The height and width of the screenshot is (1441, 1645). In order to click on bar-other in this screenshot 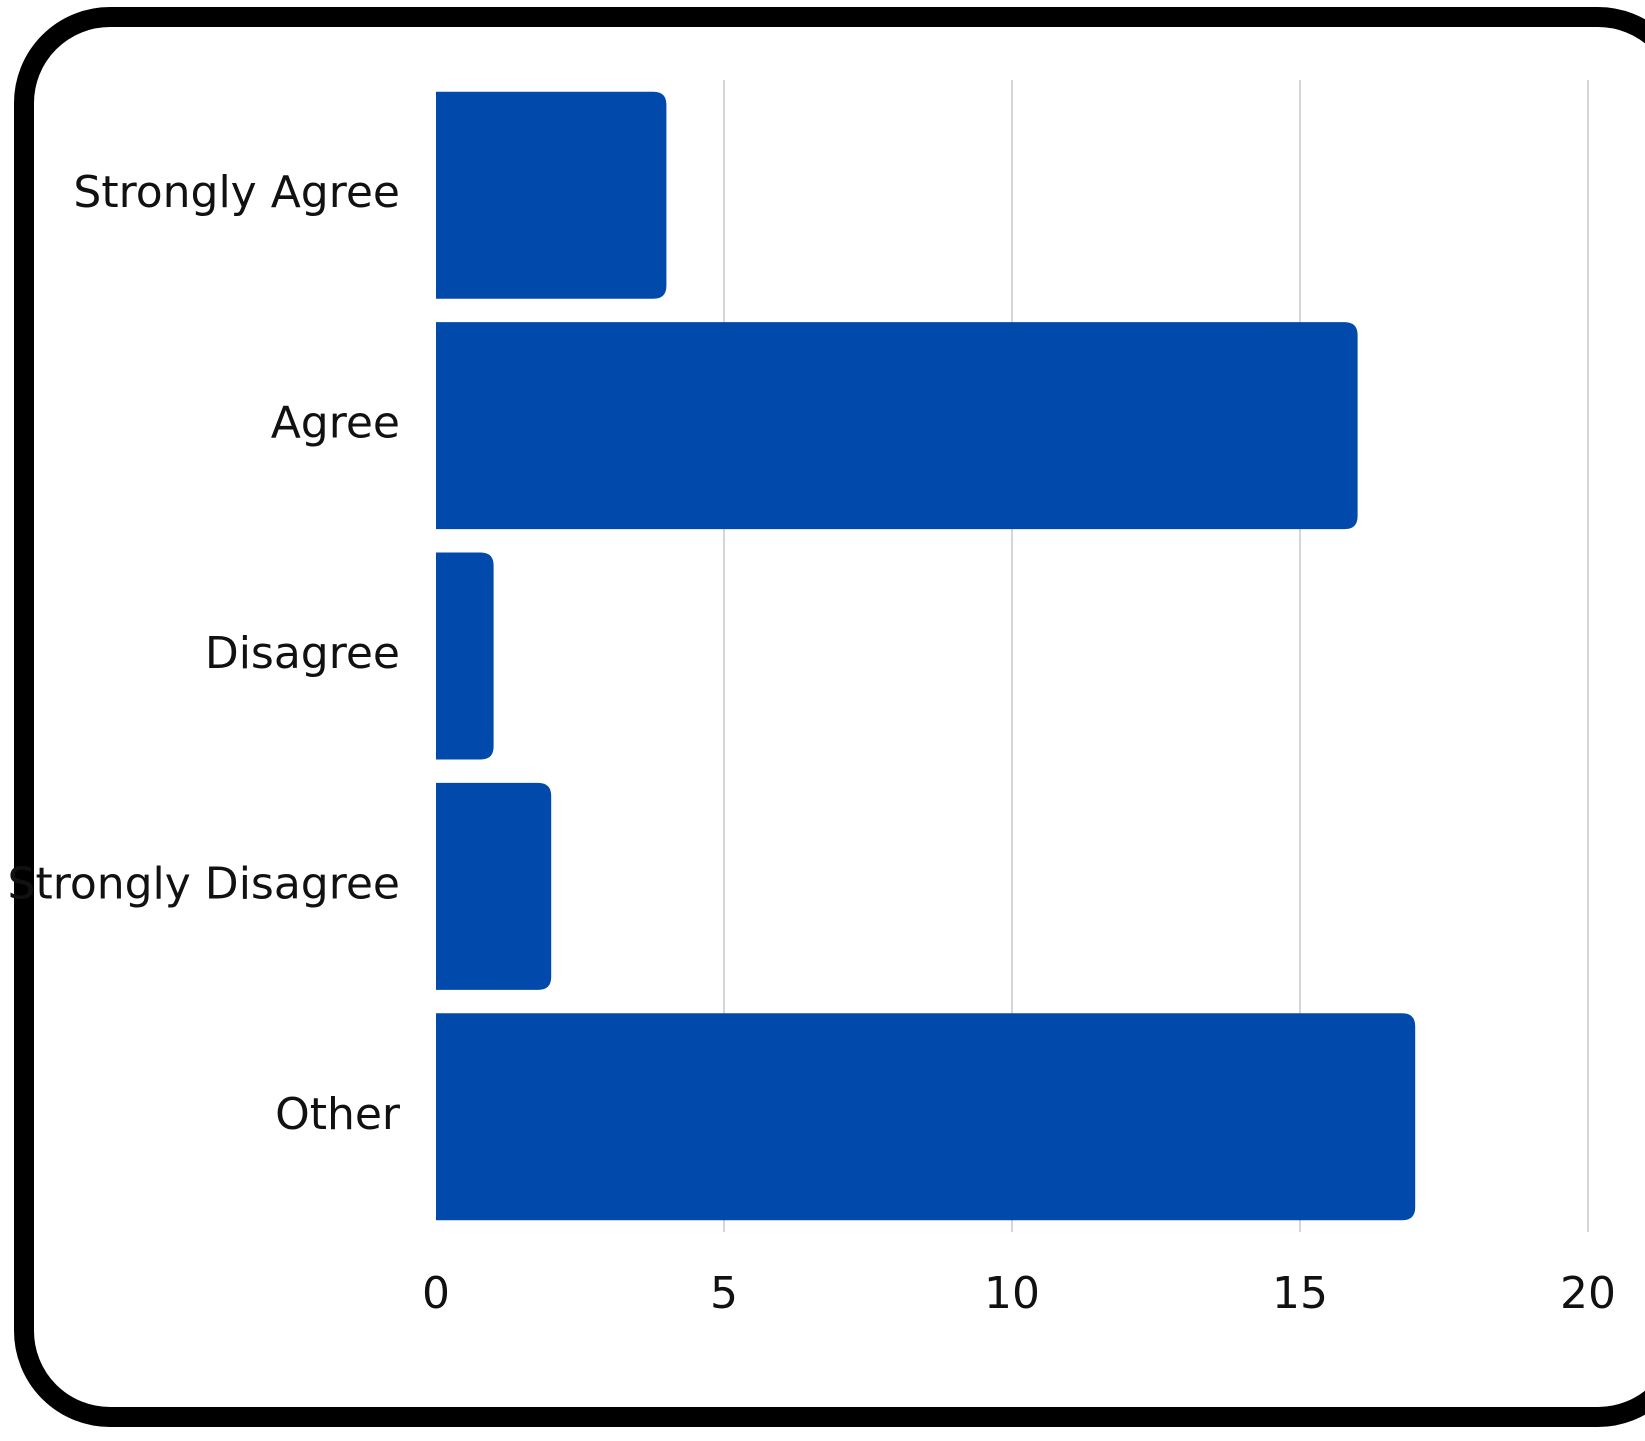, I will do `click(926, 1117)`.